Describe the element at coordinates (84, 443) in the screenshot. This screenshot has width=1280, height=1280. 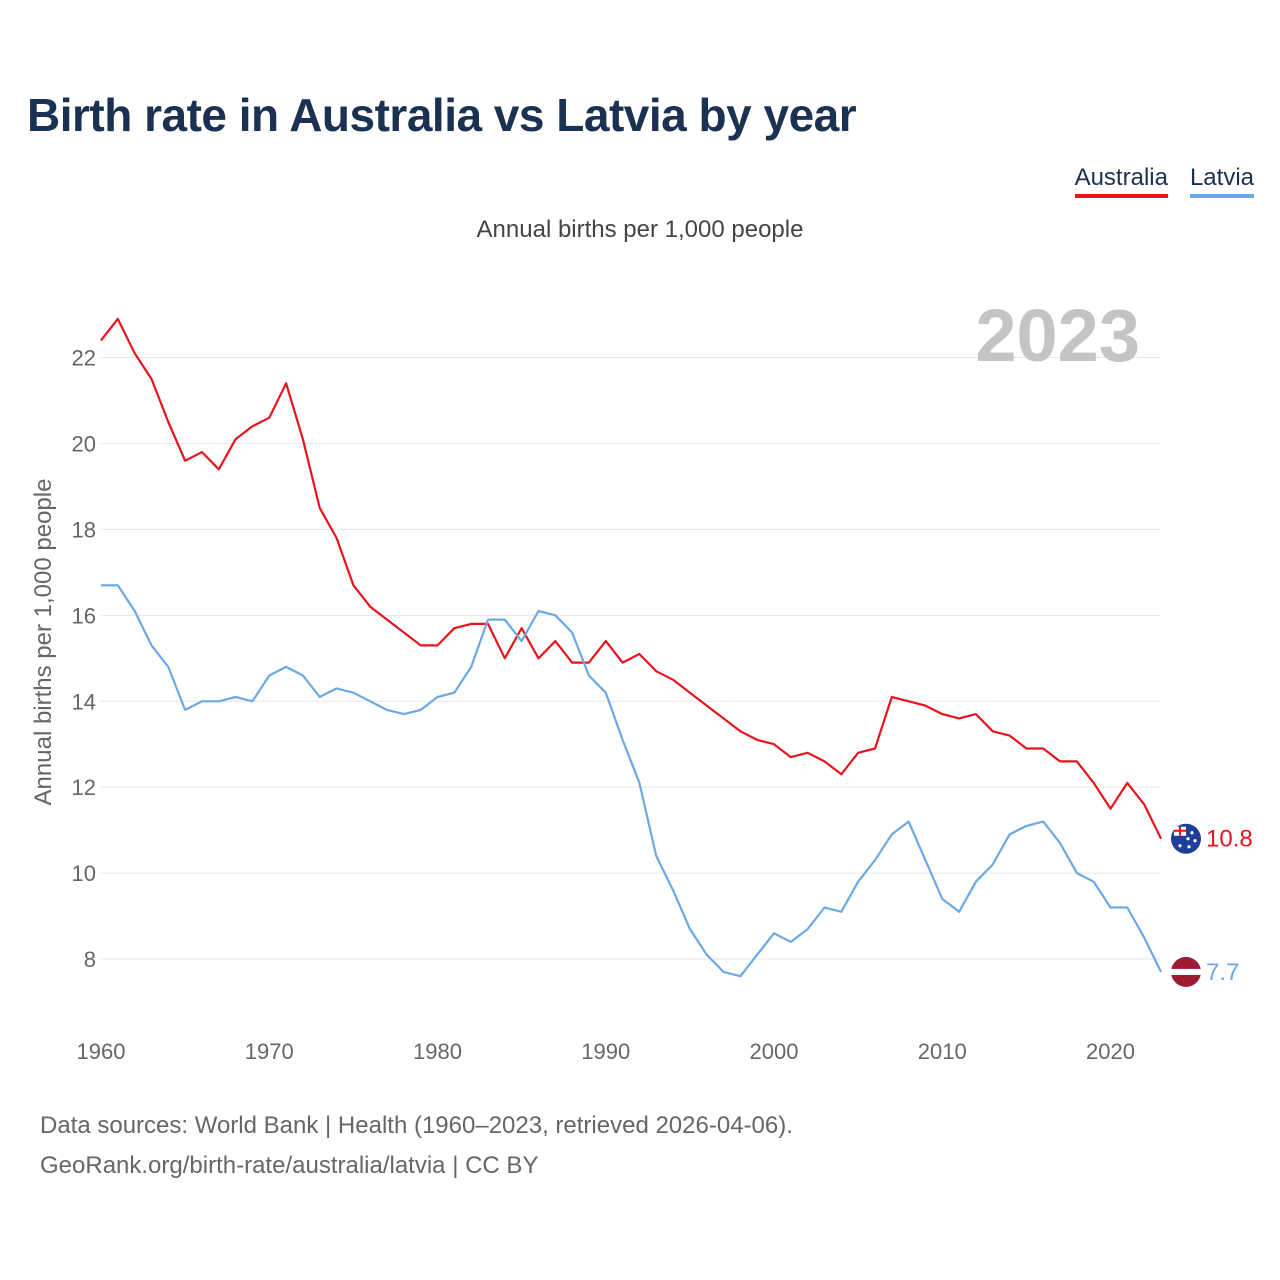
I see `y-tick-20: 20` at that location.